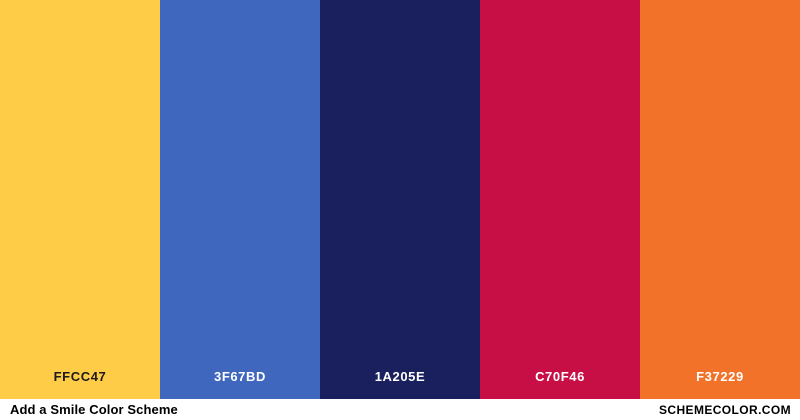  What do you see at coordinates (239, 376) in the screenshot?
I see `hex-code-label: 3F67BD` at bounding box center [239, 376].